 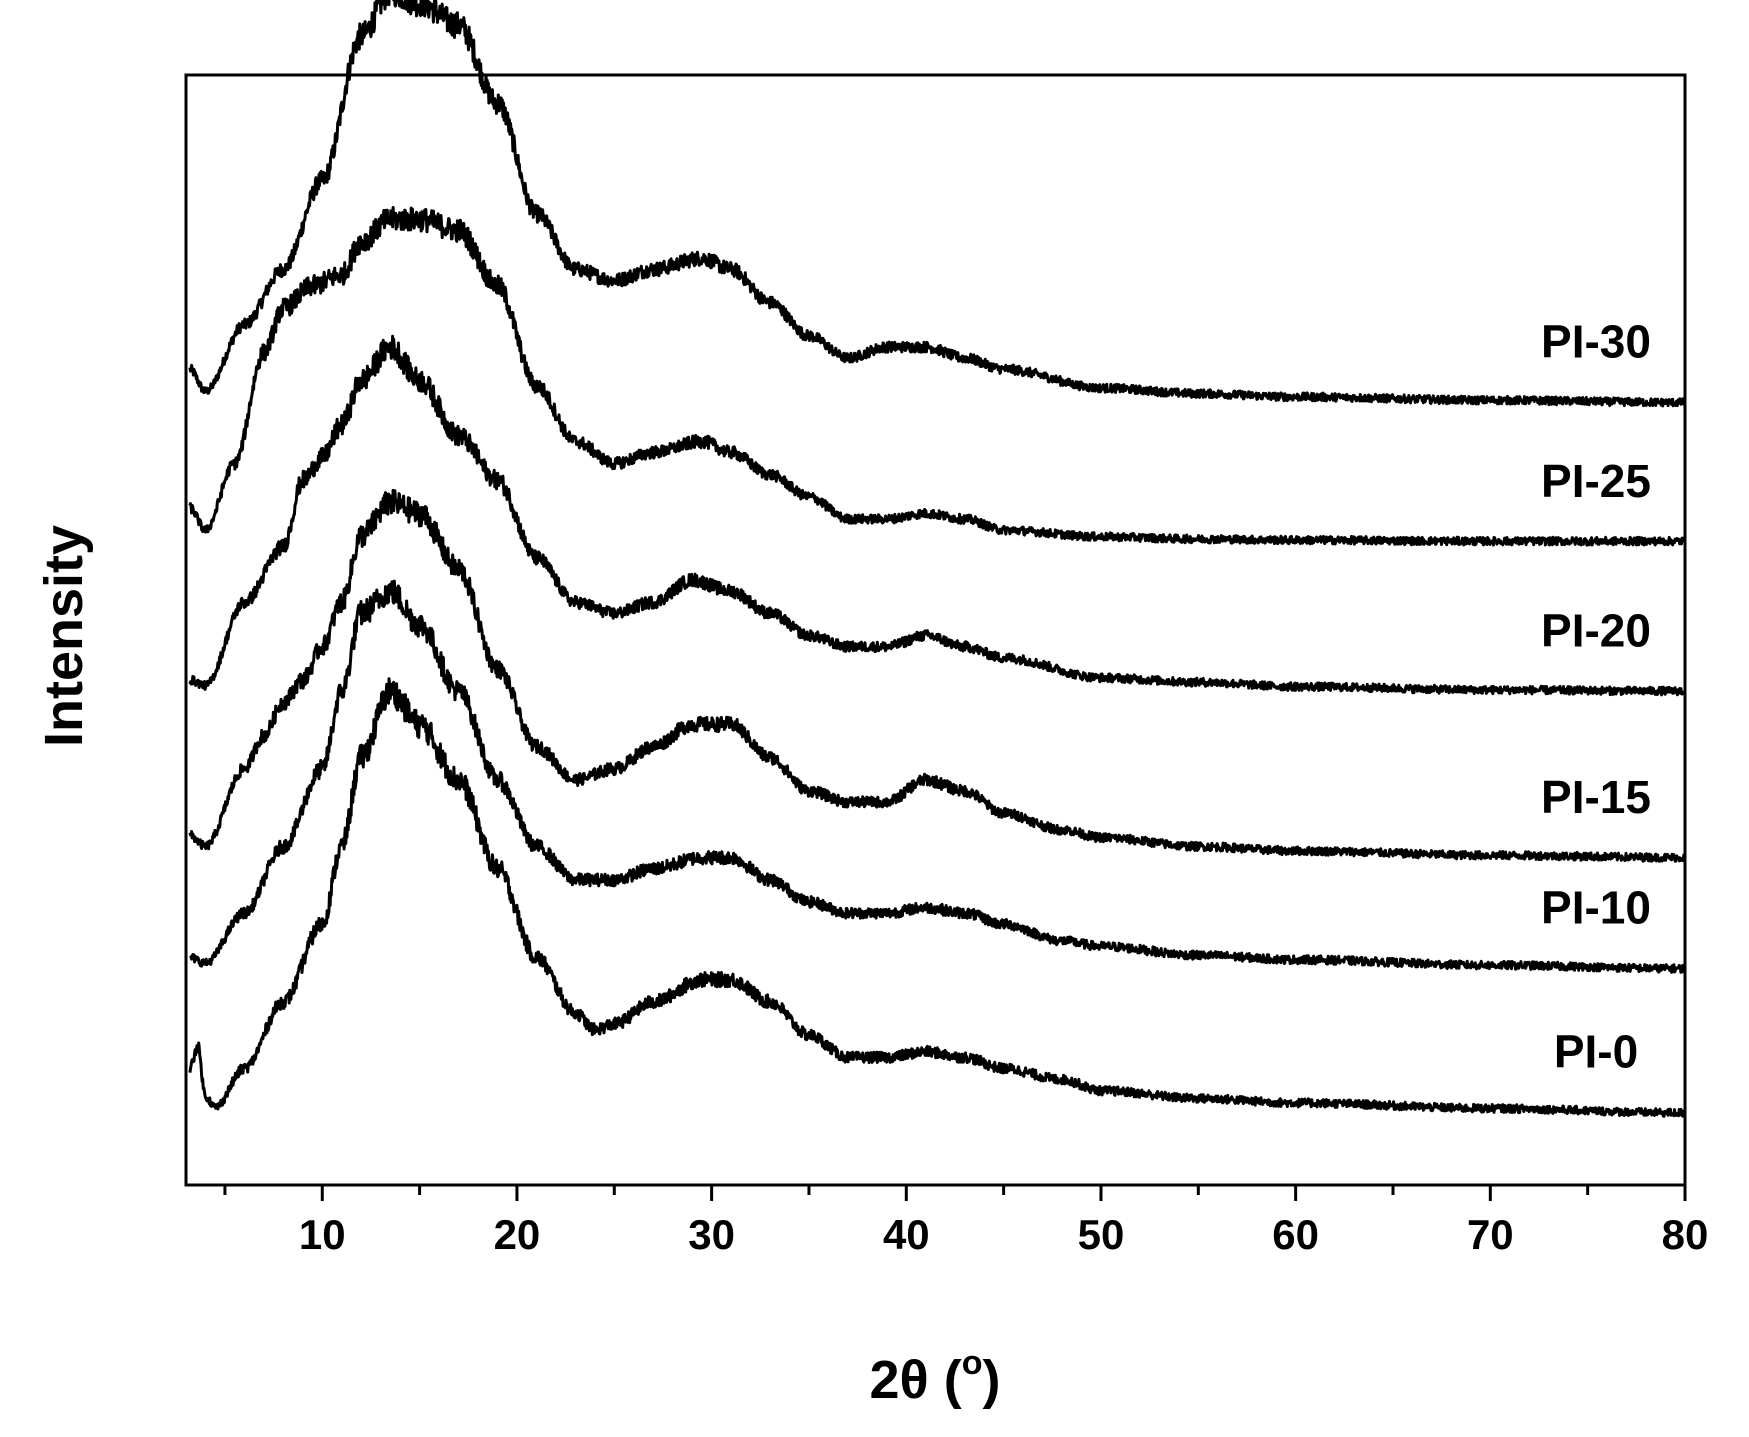 I want to click on x-tick-label: 10, so click(x=322, y=1234).